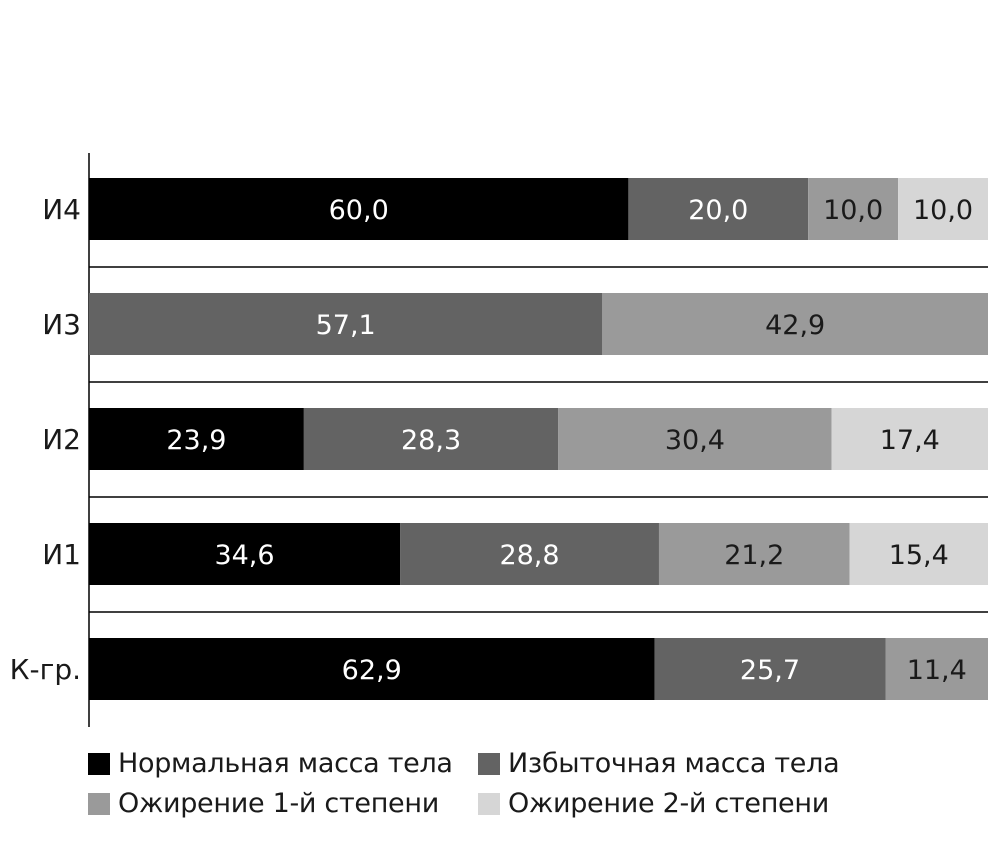 The width and height of the screenshot is (1006, 843). I want to click on data-label: 15,4, so click(919, 555).